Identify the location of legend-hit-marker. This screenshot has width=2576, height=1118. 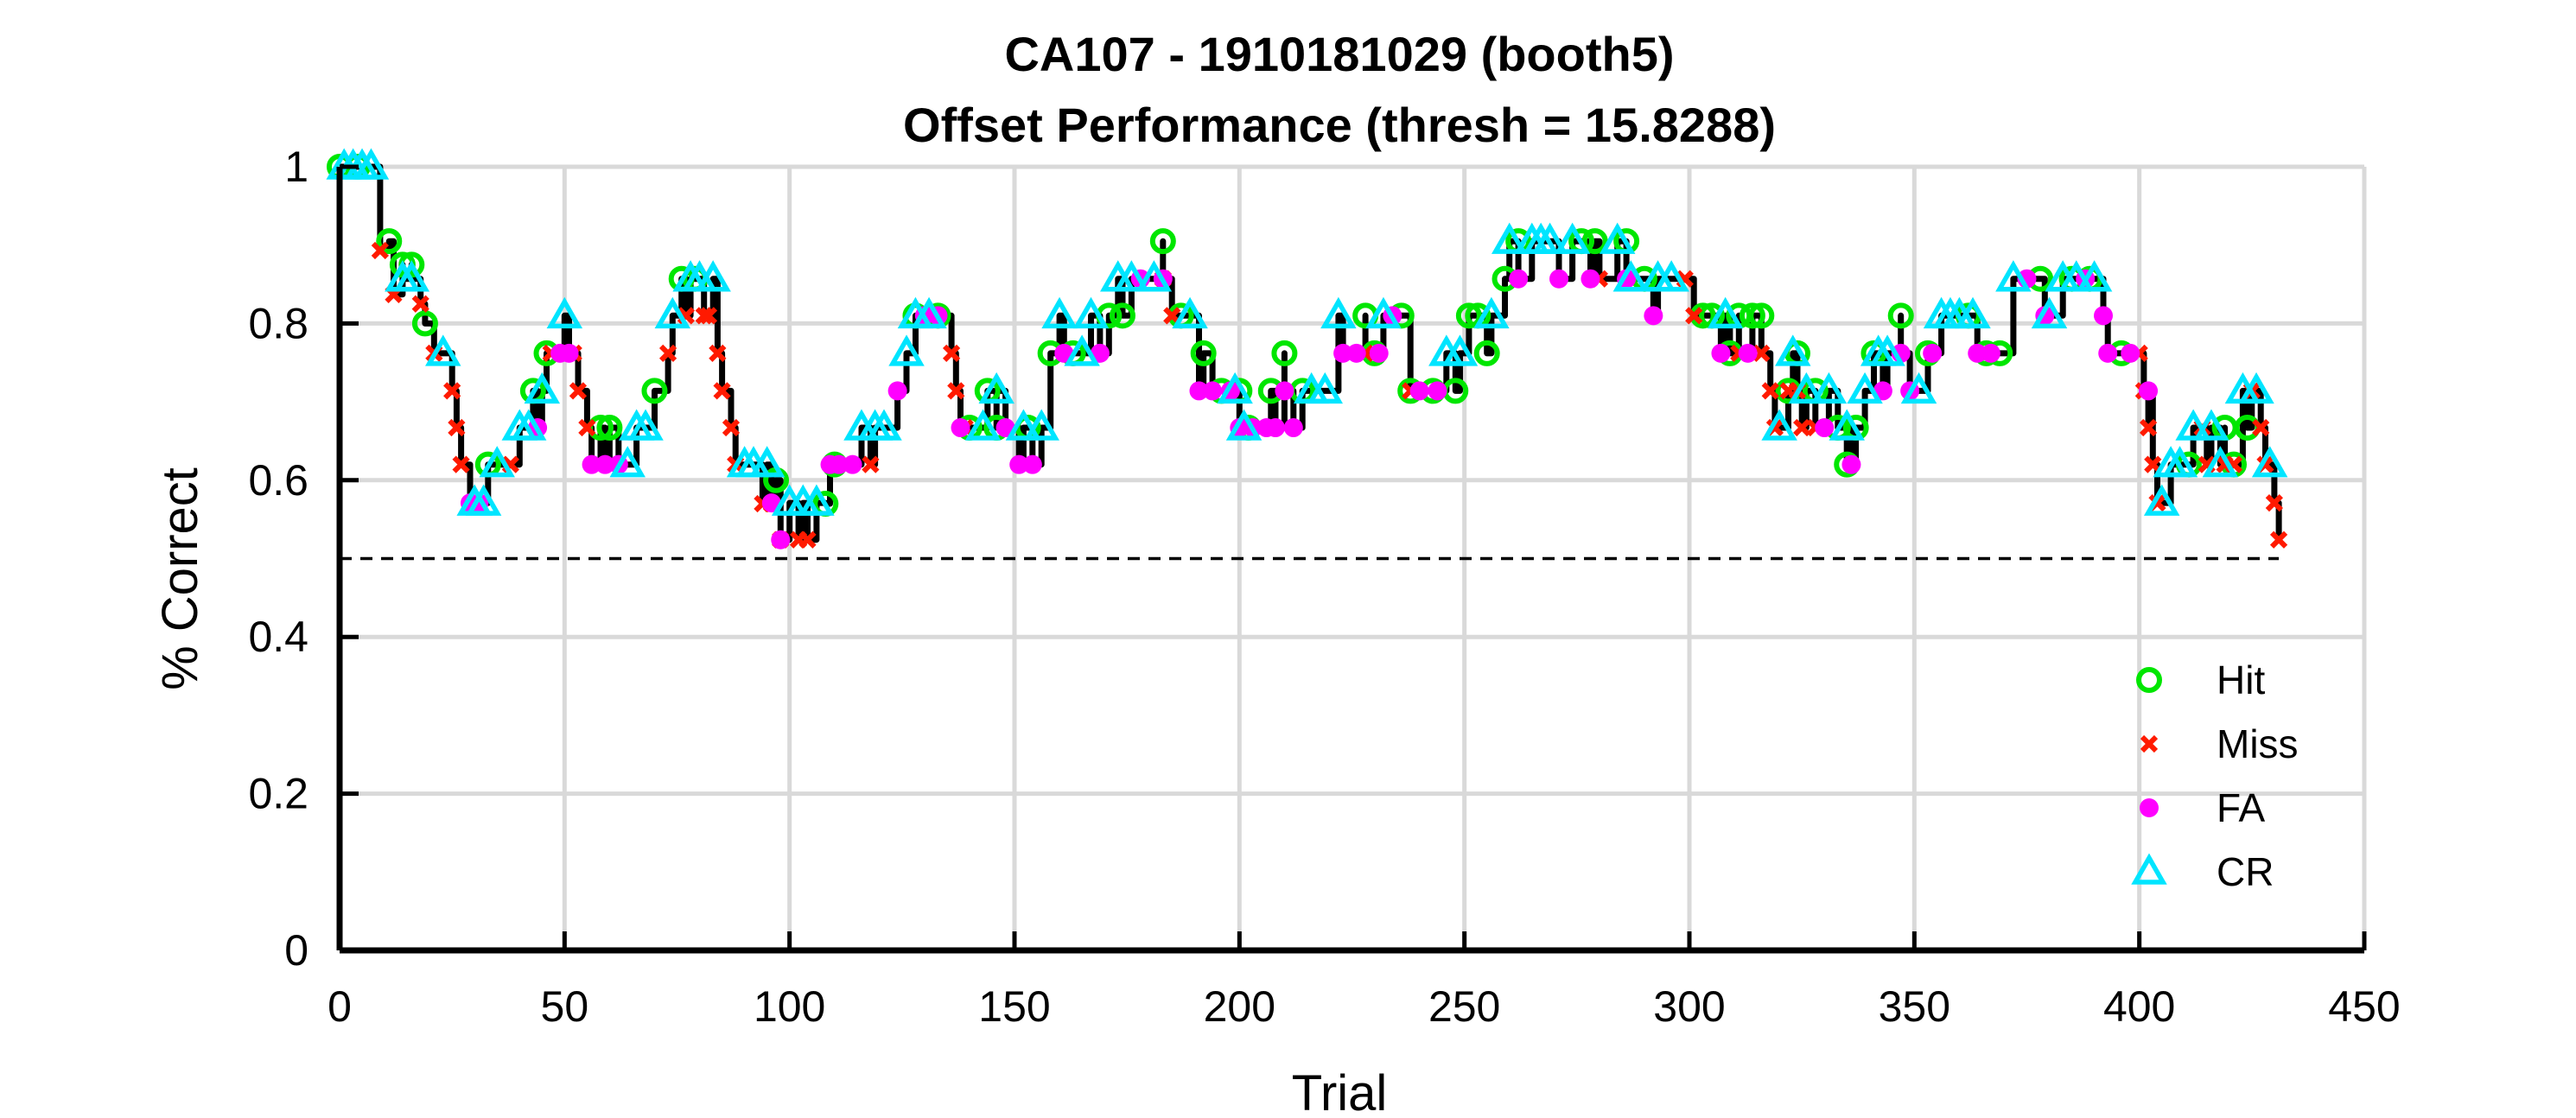
(2149, 680).